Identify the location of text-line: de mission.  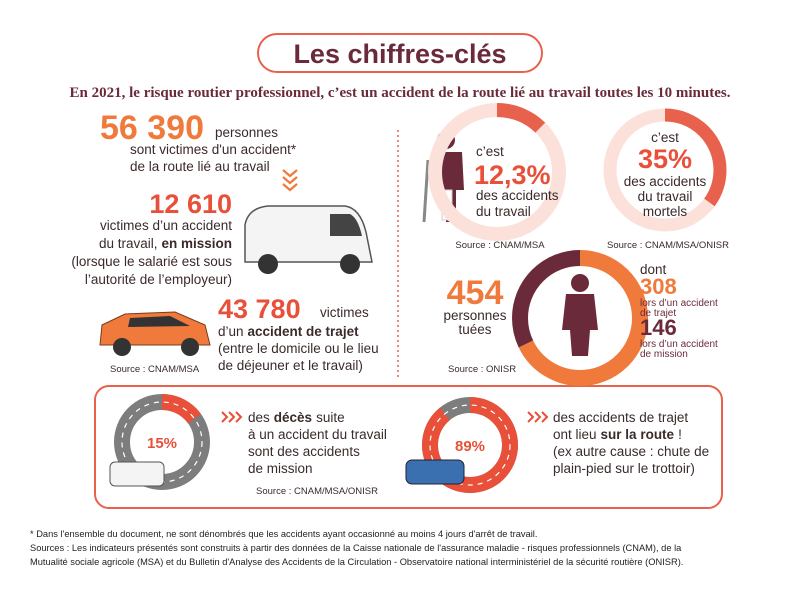
(664, 354).